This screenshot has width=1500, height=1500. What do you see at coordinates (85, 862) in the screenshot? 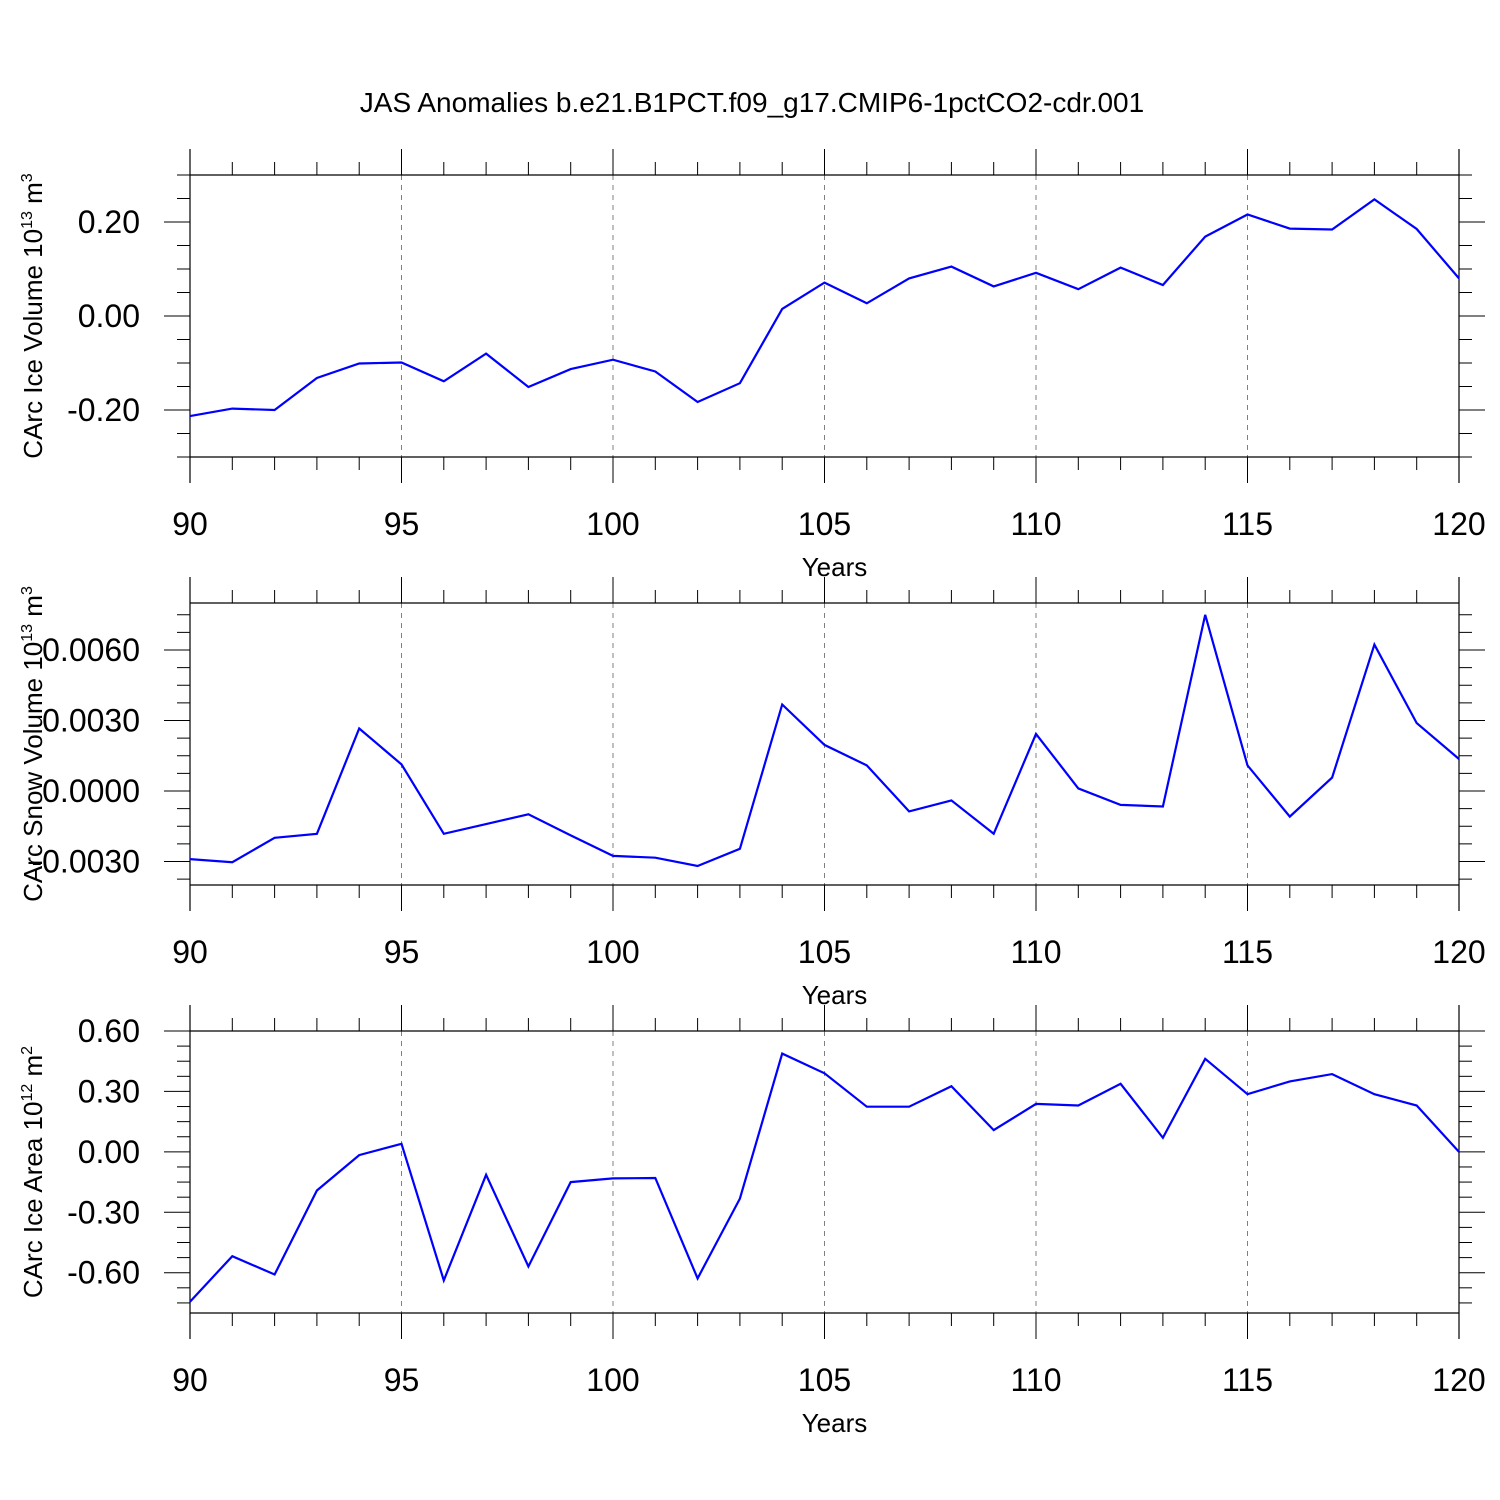
I see `y-tick-label: -0.0030` at bounding box center [85, 862].